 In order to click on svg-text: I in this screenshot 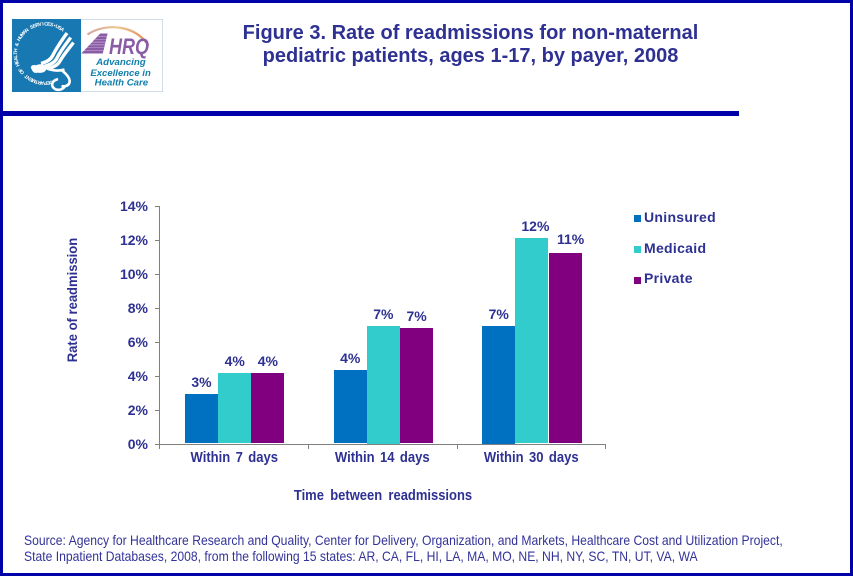, I will do `click(43, 25)`.